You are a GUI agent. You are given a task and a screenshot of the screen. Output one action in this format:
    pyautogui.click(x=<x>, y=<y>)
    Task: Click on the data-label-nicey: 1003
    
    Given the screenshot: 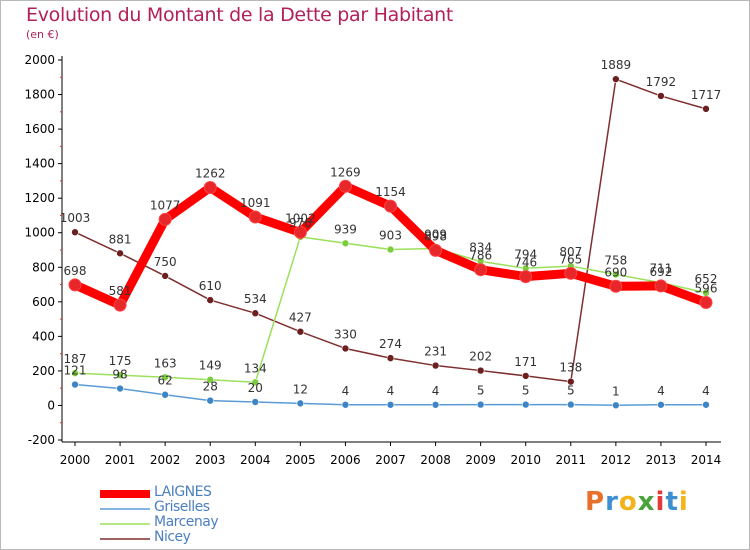 What is the action you would take?
    pyautogui.click(x=75, y=218)
    